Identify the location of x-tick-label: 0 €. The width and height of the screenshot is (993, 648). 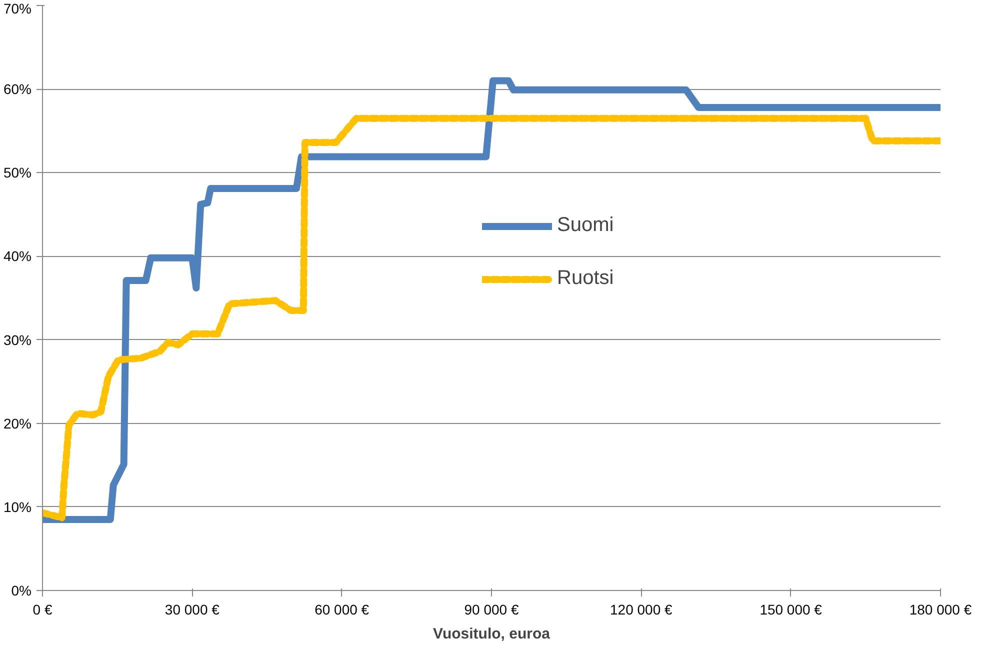
(42, 610).